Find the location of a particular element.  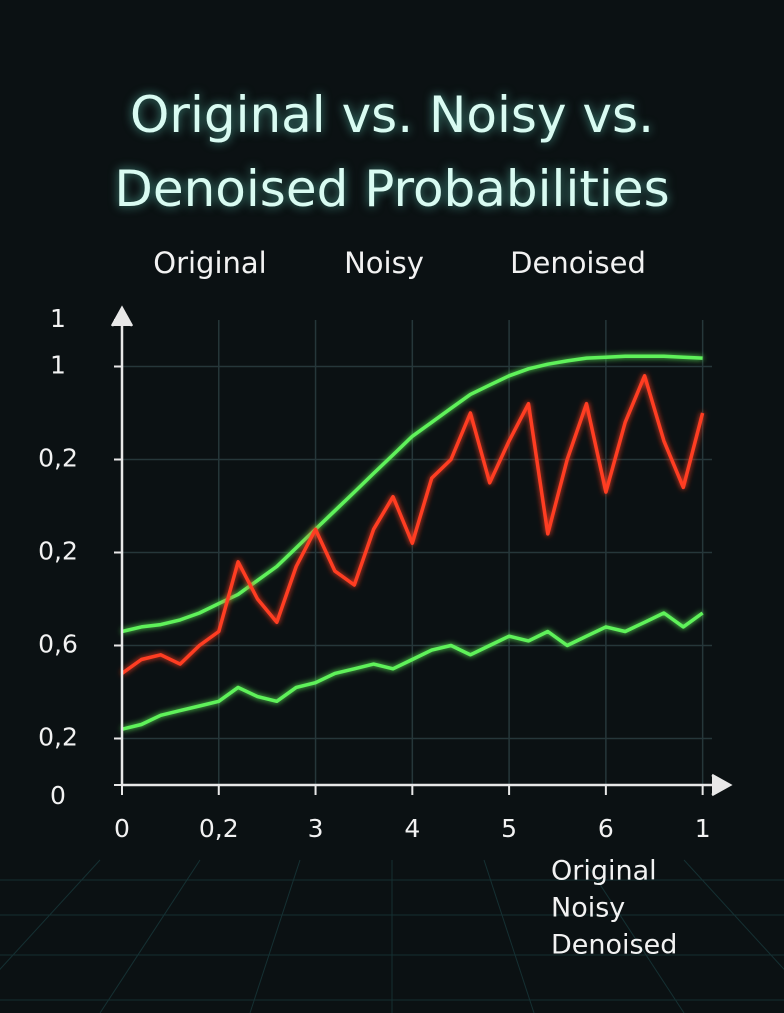

x-tick-label: 5 is located at coordinates (509, 828).